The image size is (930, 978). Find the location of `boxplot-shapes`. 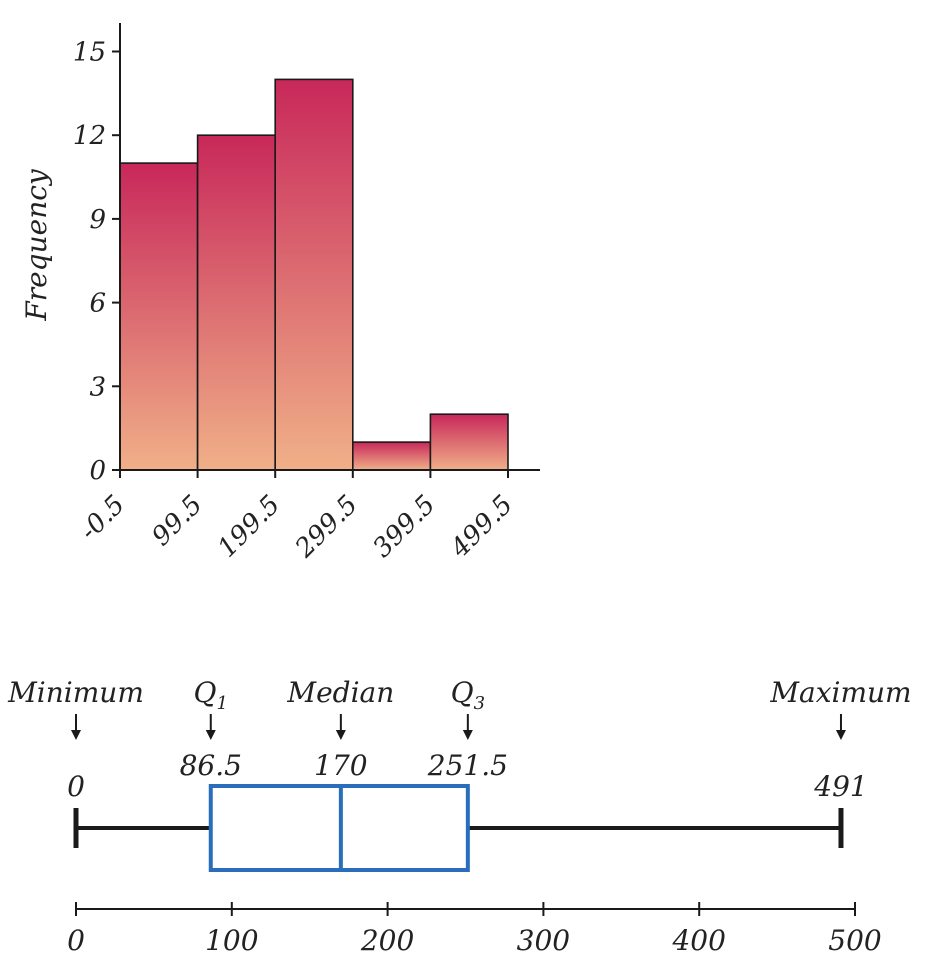

boxplot-shapes is located at coordinates (458, 828).